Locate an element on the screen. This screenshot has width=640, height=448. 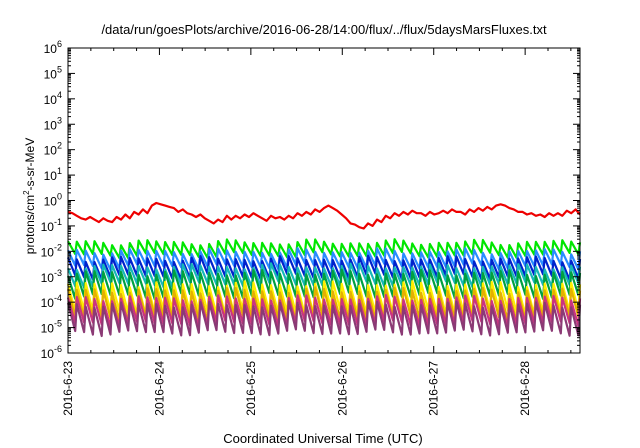
y-tick-label: 10⁻⁶ is located at coordinates (51, 352).